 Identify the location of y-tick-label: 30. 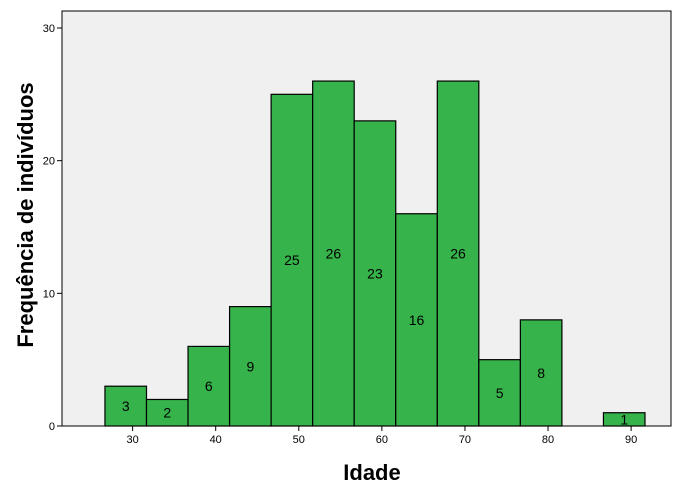
(49, 29).